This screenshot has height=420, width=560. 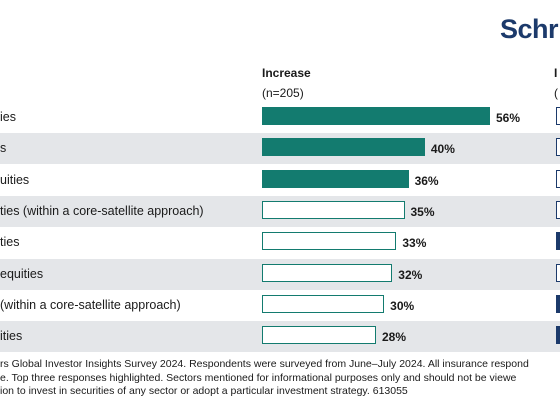 I want to click on category-label: ties, so click(x=10, y=242).